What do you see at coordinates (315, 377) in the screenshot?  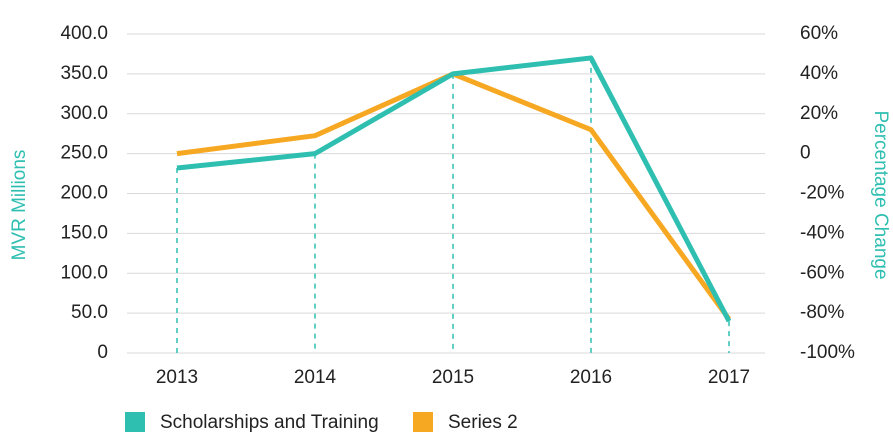 I see `x-tick-label: 2014` at bounding box center [315, 377].